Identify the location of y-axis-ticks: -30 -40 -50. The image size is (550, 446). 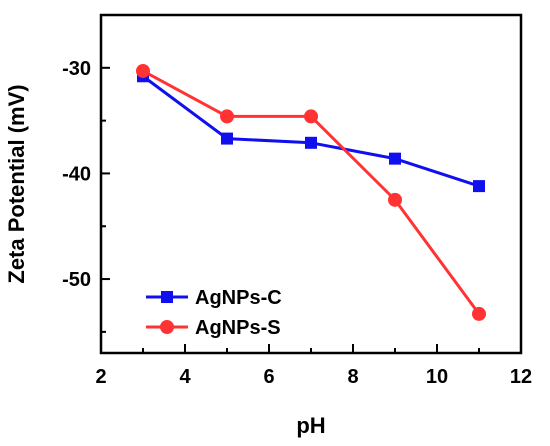
(86, 173).